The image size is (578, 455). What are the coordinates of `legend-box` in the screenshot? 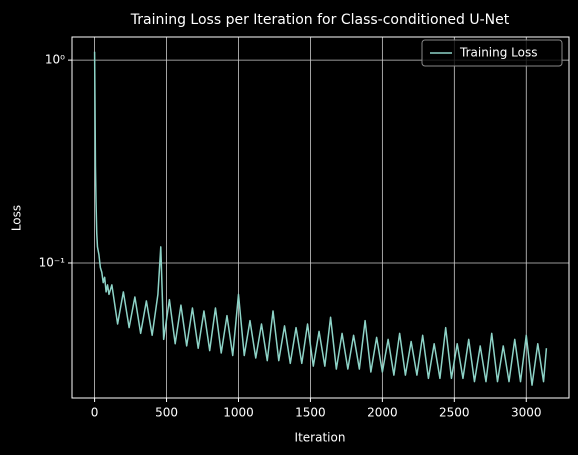 It's located at (492, 53).